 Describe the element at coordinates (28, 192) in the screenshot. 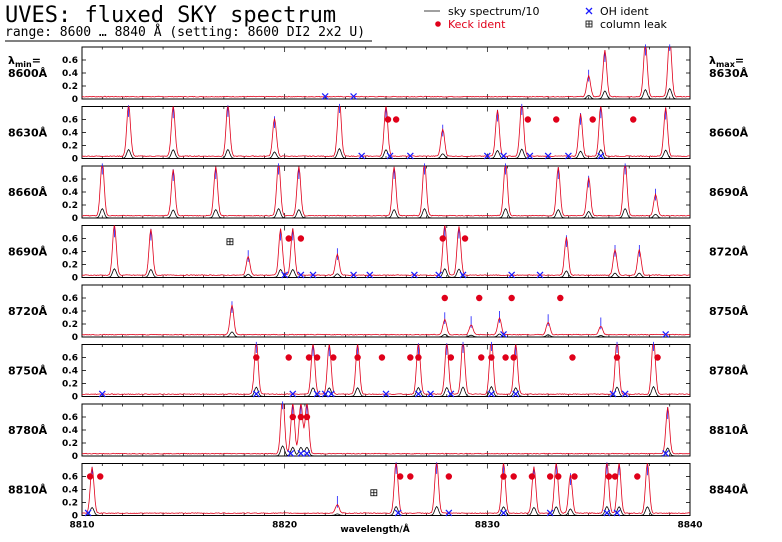

I see `lambda-min-label: 8660Å` at that location.